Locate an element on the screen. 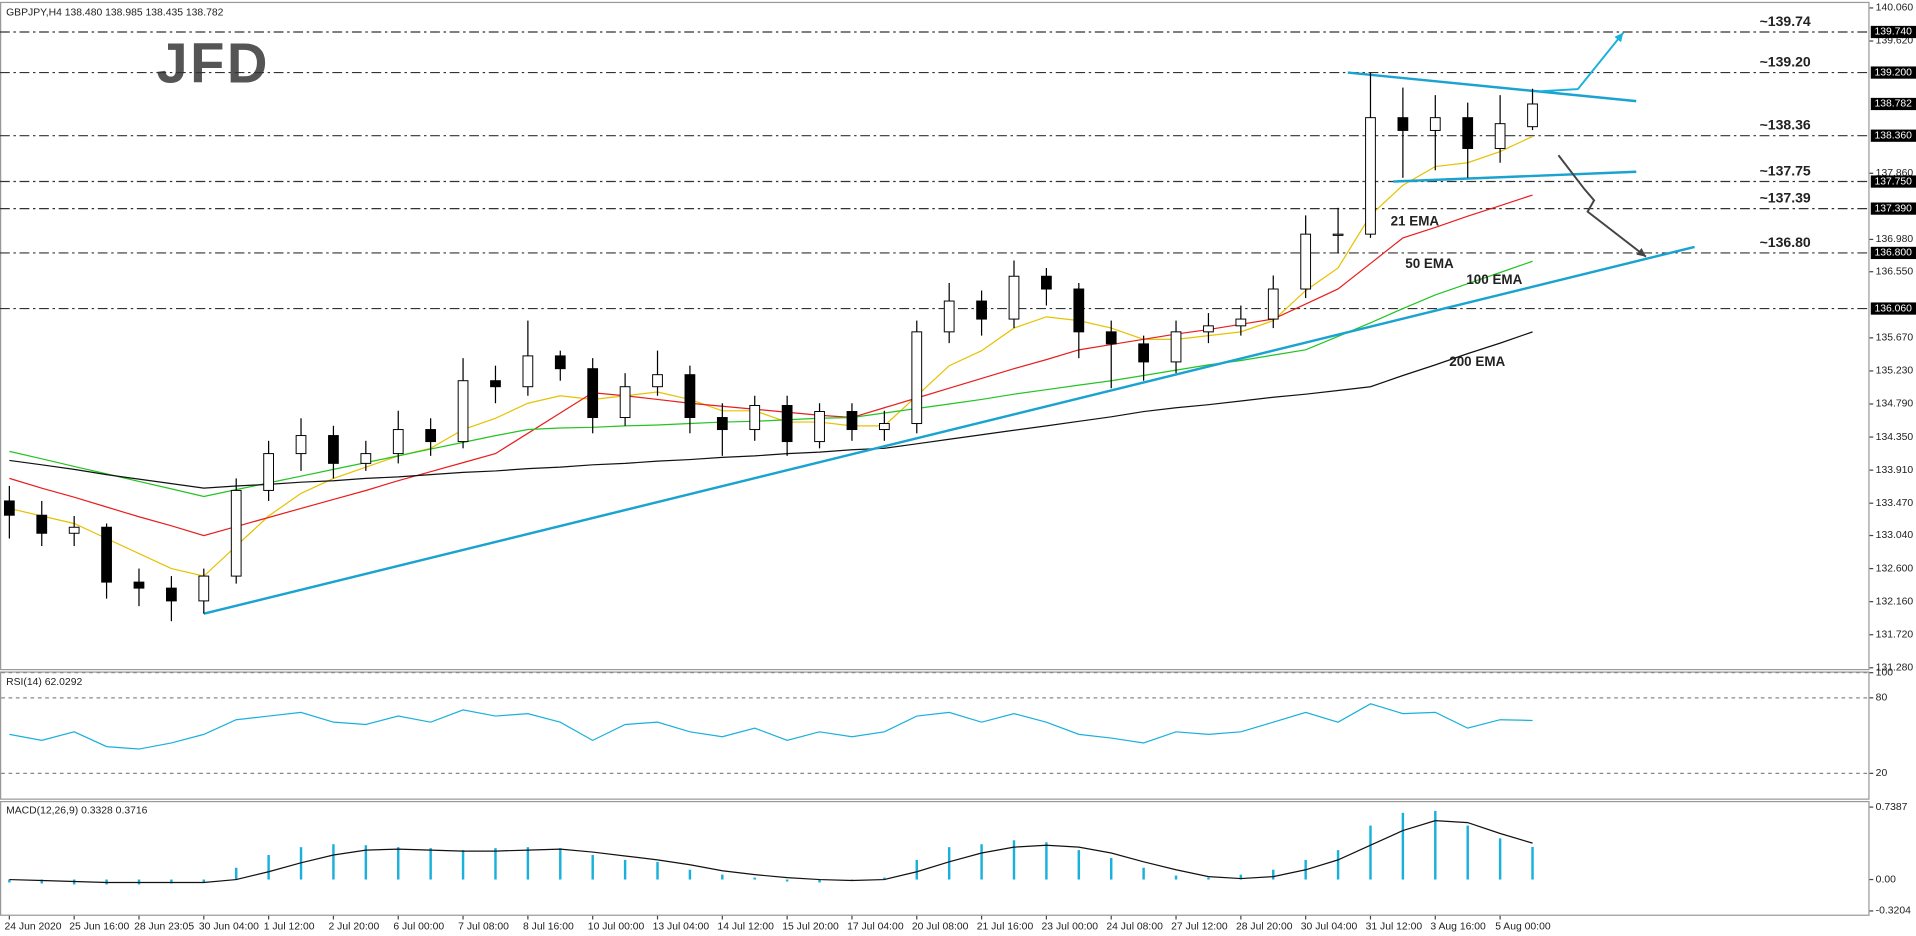 This screenshot has width=1916, height=936. rsi-panel is located at coordinates (935, 735).